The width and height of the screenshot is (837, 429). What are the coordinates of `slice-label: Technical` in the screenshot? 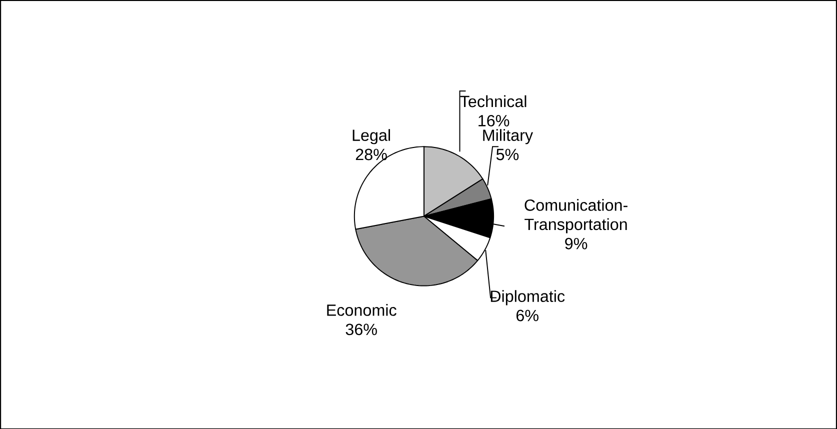 It's located at (493, 101).